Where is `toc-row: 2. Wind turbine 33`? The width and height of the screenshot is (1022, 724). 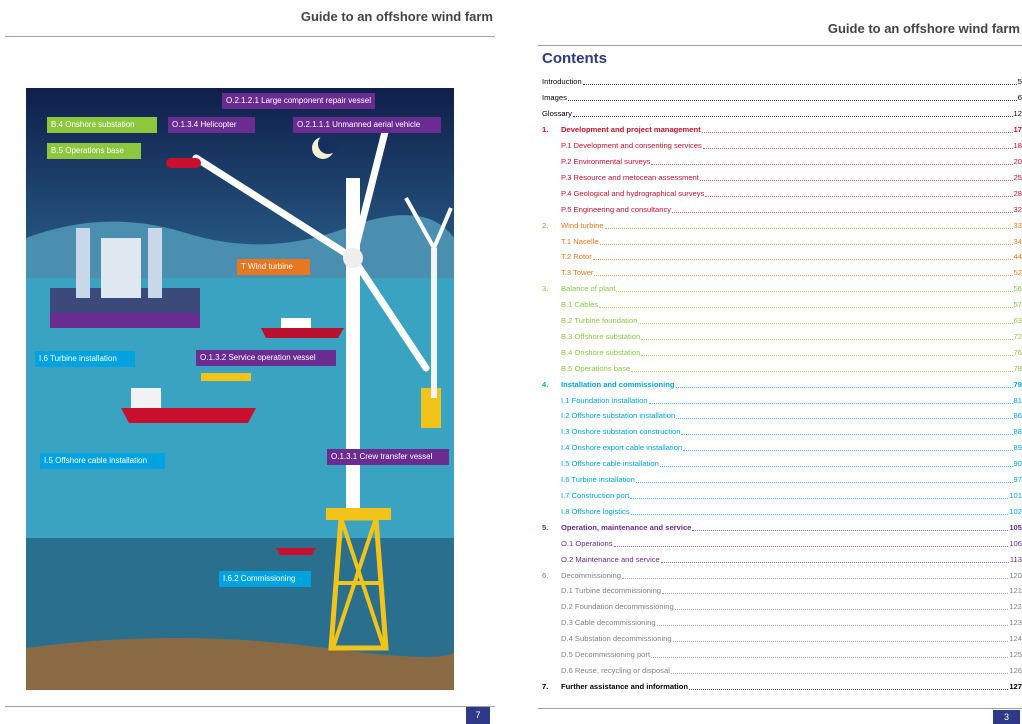
toc-row: 2. Wind turbine 33 is located at coordinates (782, 225).